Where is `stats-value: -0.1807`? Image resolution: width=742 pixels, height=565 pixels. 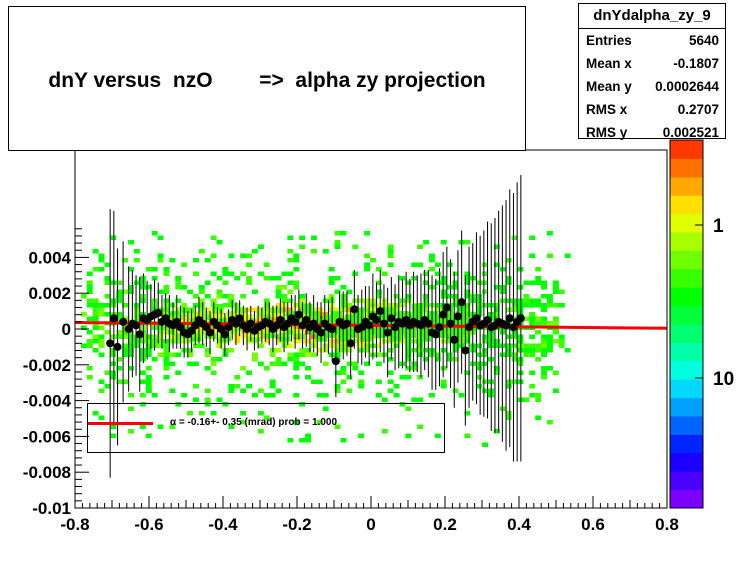
stats-value: -0.1807 is located at coordinates (696, 63).